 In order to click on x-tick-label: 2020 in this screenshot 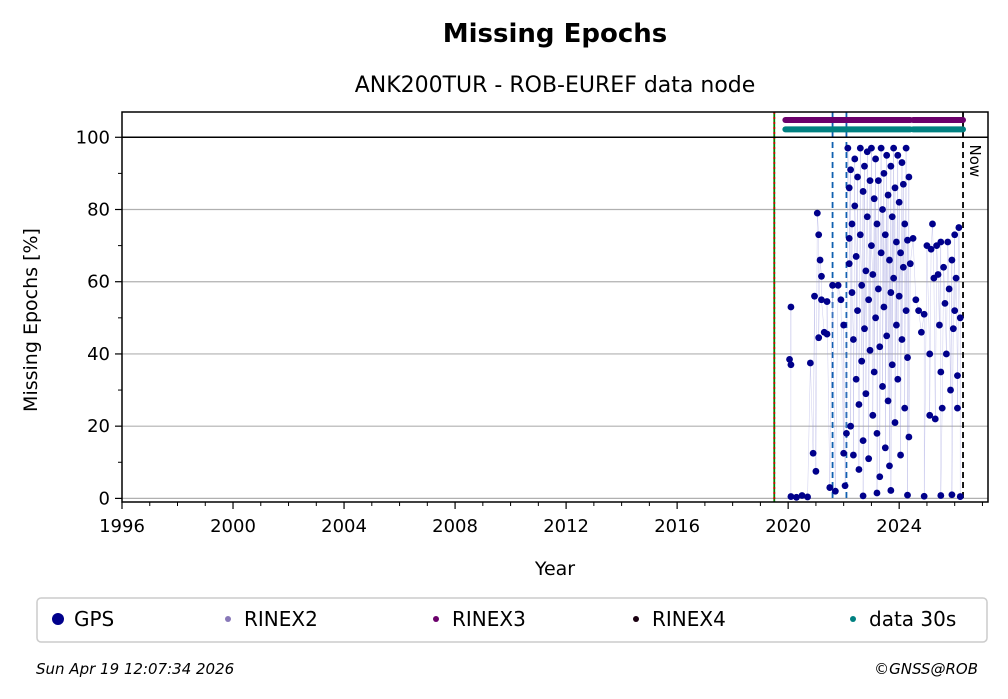, I will do `click(788, 526)`.